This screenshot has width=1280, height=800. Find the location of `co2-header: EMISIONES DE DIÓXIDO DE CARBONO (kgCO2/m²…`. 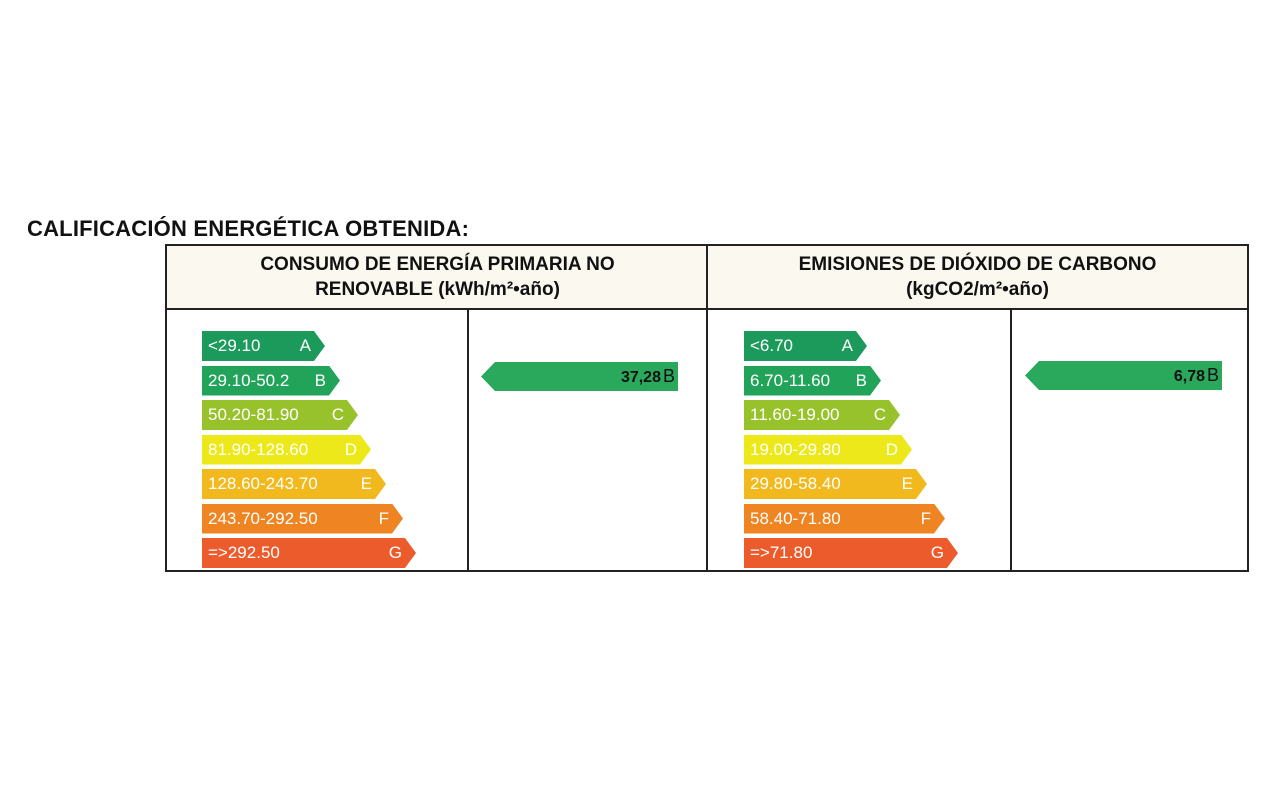

co2-header: EMISIONES DE DIÓXIDO DE CARBONO (kgCO2/m²… is located at coordinates (977, 278).